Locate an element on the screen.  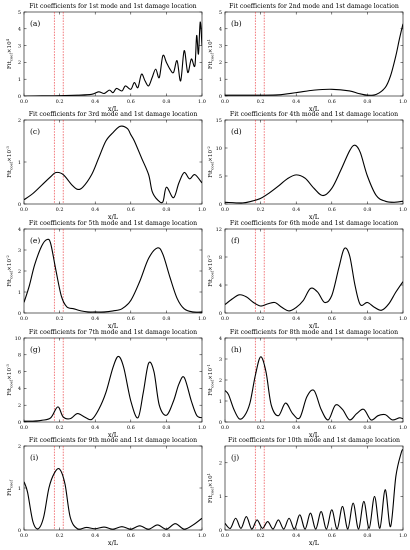
y-tick-label: 15 is located at coordinates (219, 121).